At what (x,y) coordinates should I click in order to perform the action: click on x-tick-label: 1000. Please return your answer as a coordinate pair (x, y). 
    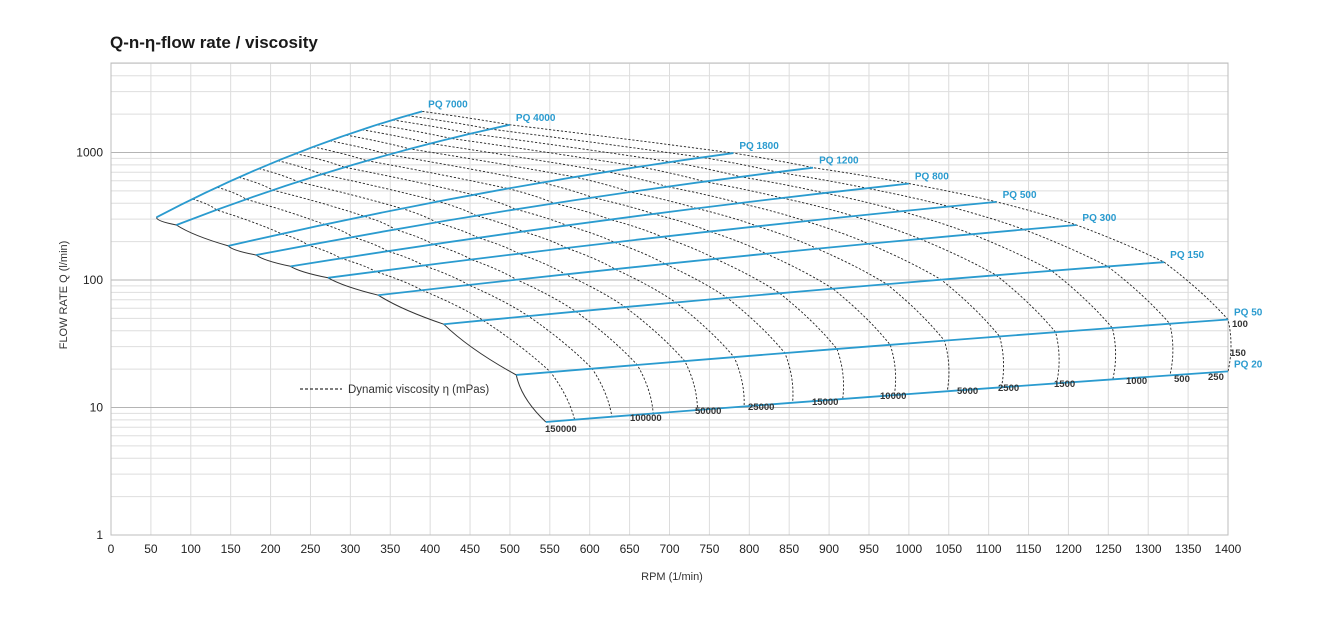
    Looking at the image, I should click on (909, 549).